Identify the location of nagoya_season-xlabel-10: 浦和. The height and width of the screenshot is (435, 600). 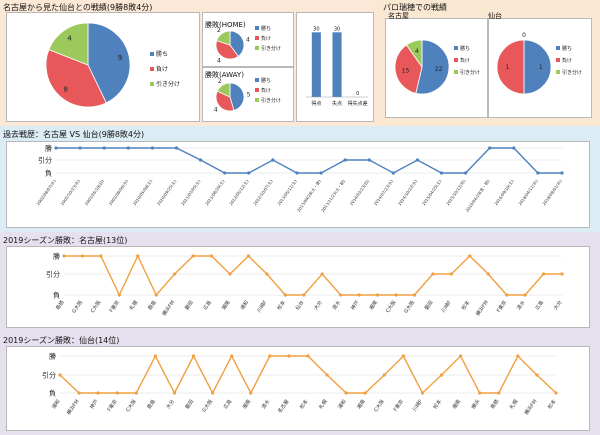
(244, 305).